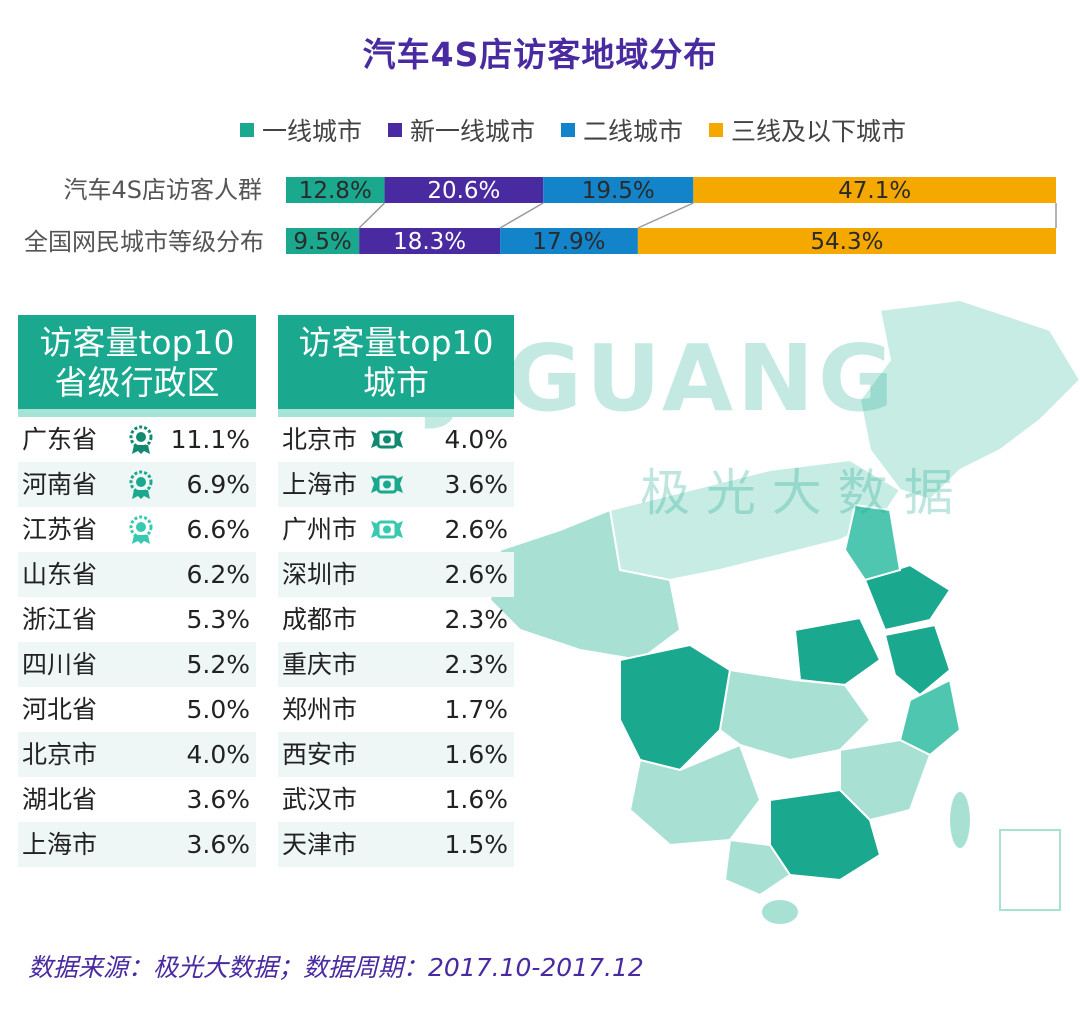 This screenshot has width=1080, height=1018. I want to click on map-region-northeast, so click(969, 401).